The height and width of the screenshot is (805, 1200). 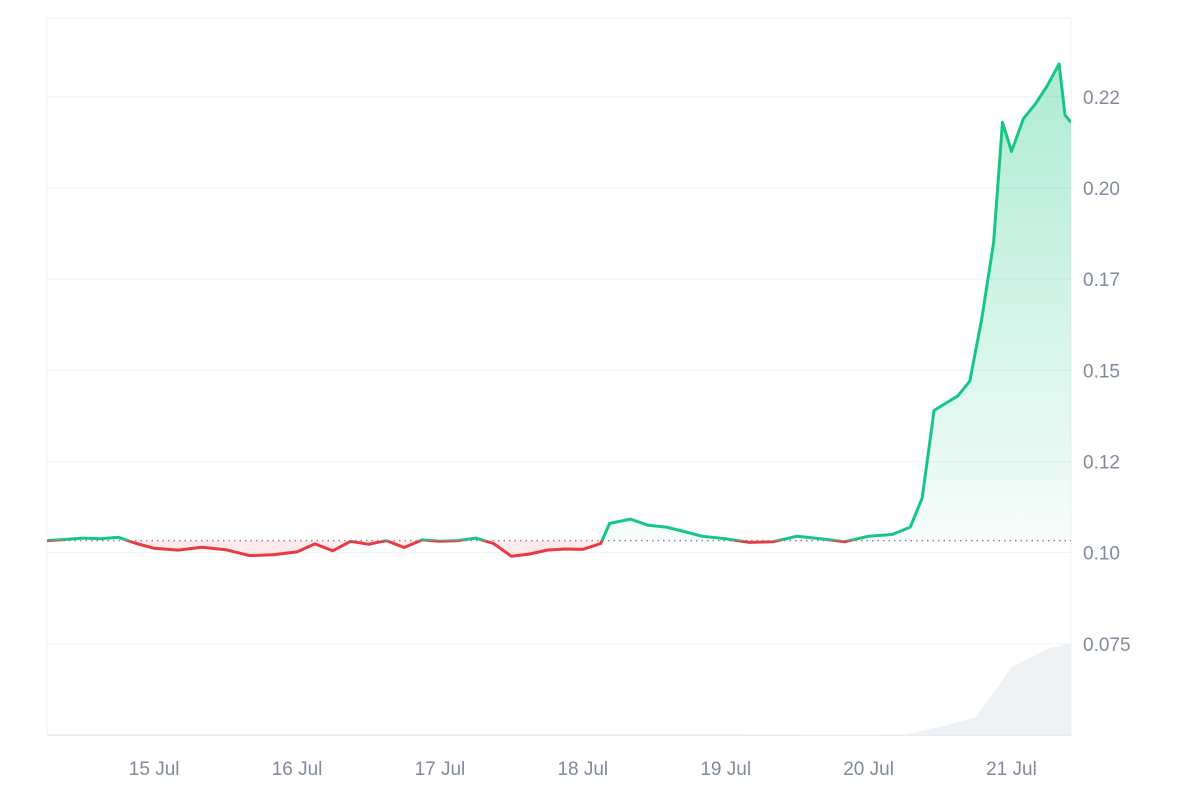 I want to click on y-tick-label: 0.075, so click(x=1107, y=645).